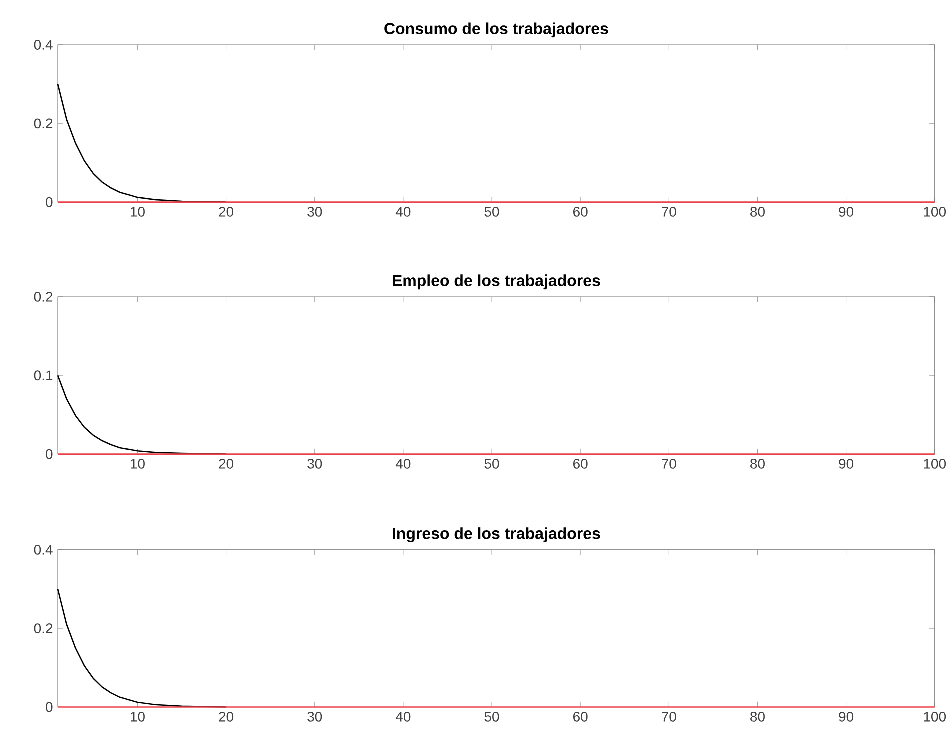  What do you see at coordinates (43, 375) in the screenshot?
I see `y-tick-label: 0.1` at bounding box center [43, 375].